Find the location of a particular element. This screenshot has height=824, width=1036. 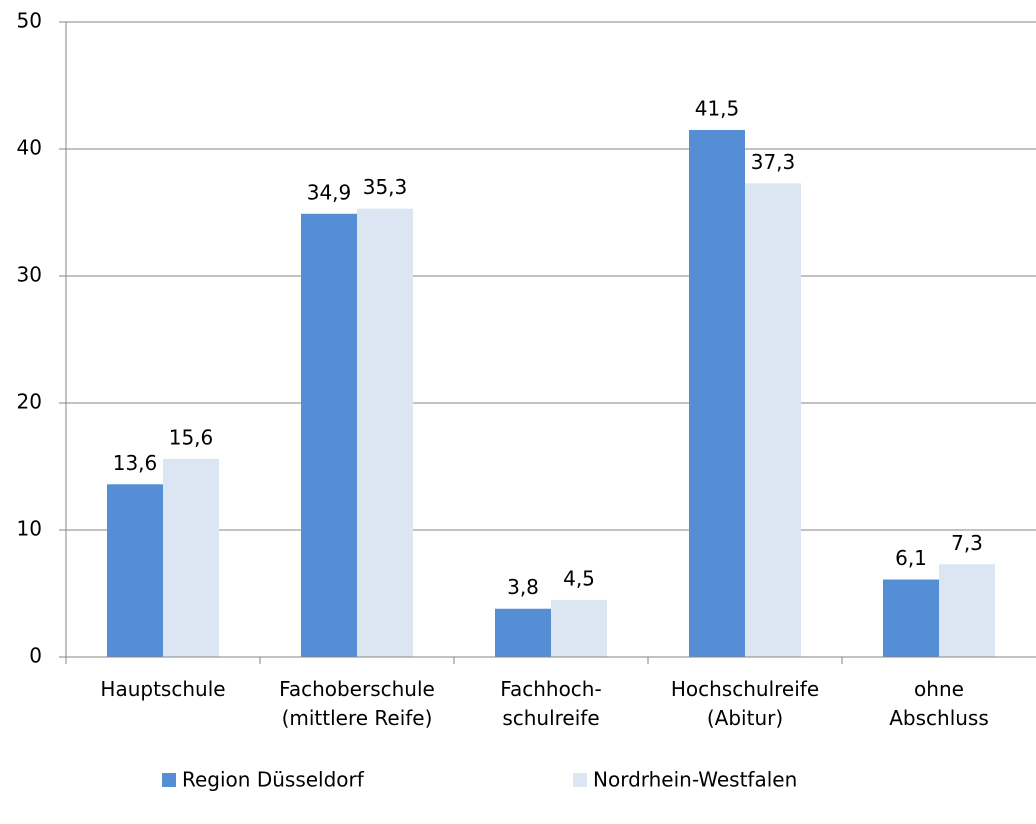

data-label: 13,6 is located at coordinates (135, 463).